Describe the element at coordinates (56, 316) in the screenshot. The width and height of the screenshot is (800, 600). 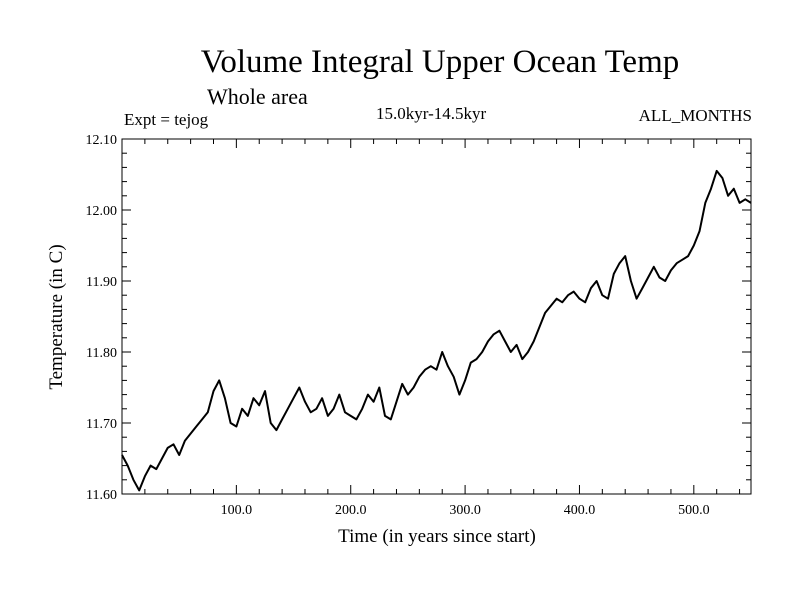
I see `y-axis-label: Temperature (in C)` at that location.